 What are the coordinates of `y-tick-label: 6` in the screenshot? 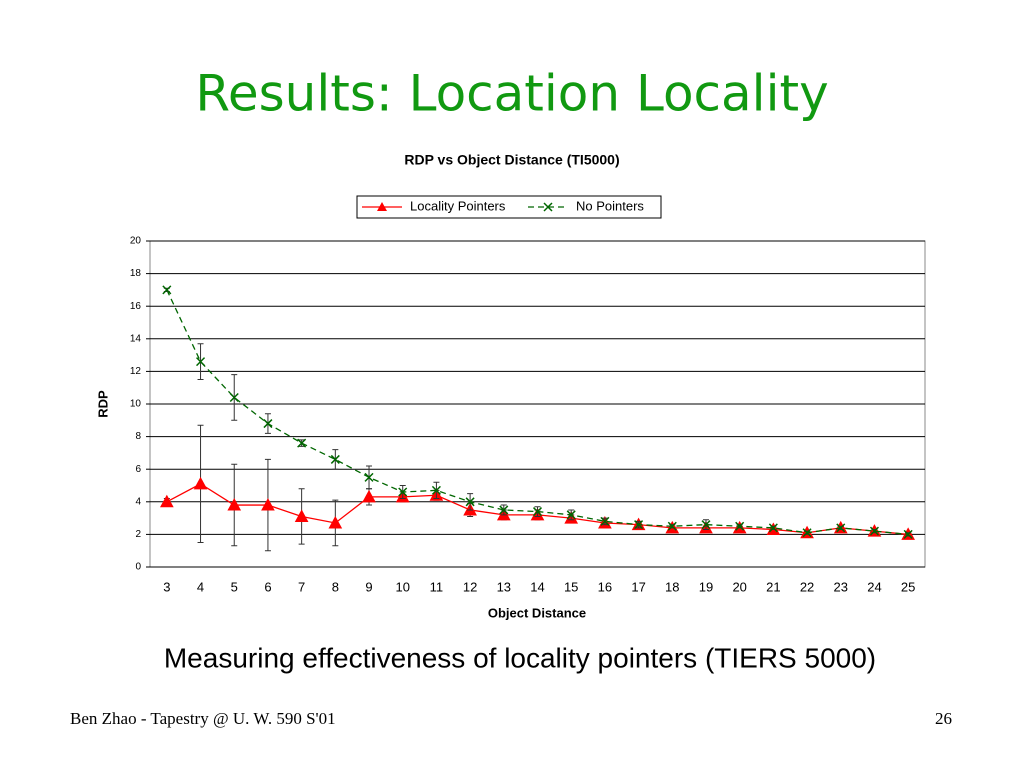 It's located at (138, 469).